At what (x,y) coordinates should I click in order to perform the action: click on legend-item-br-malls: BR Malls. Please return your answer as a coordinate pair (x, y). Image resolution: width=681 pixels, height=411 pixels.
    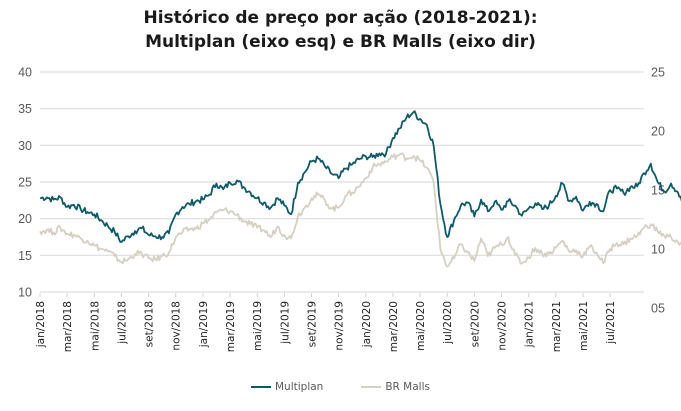
    Looking at the image, I should click on (395, 387).